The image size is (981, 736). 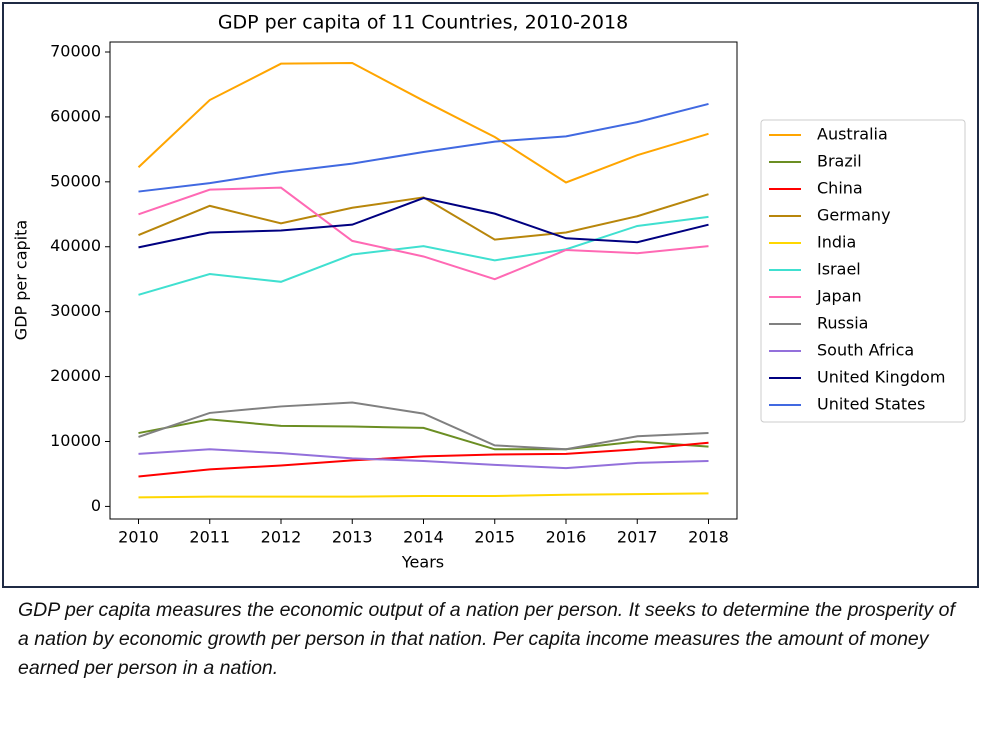 I want to click on legend-label: United States, so click(x=871, y=404).